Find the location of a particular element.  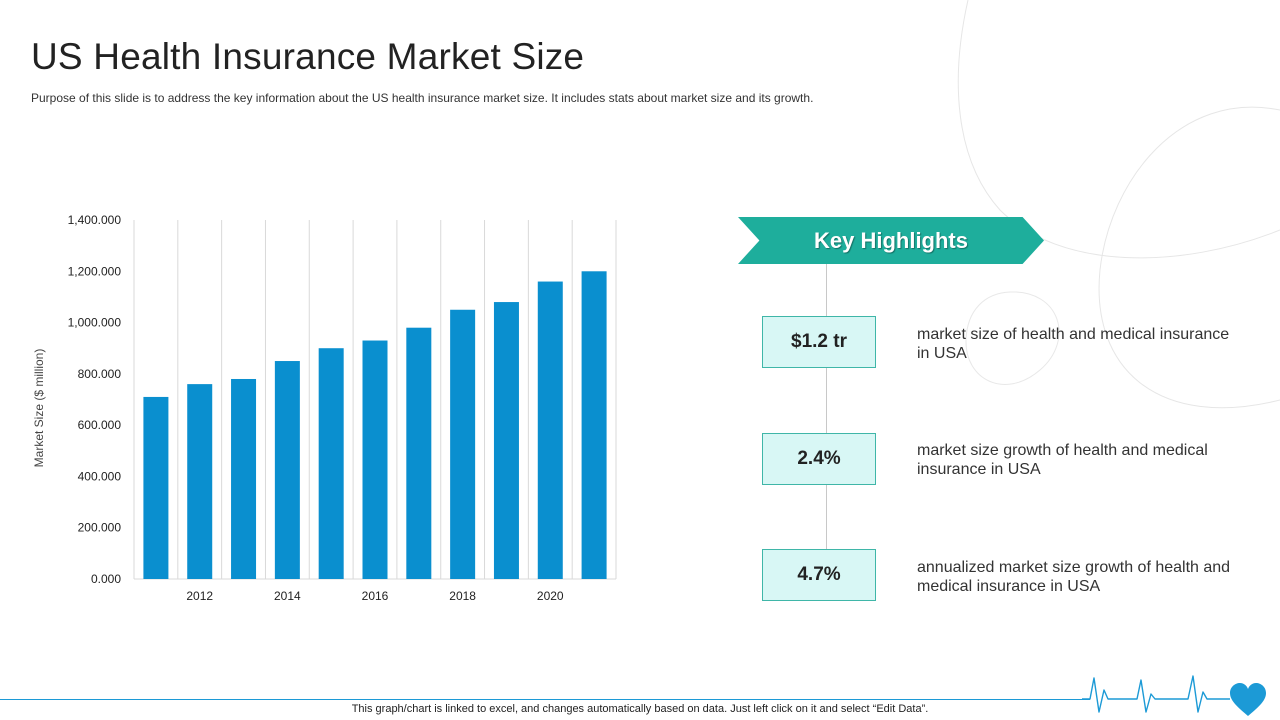

y-tick-label: 400.000 is located at coordinates (100, 476).